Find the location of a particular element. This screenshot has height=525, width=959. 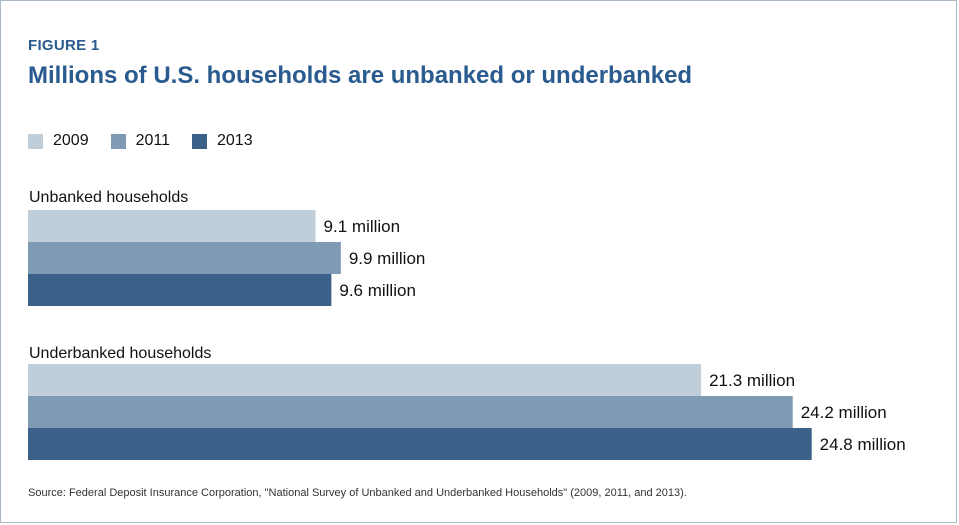

figure-label: FIGURE 1 is located at coordinates (64, 45).